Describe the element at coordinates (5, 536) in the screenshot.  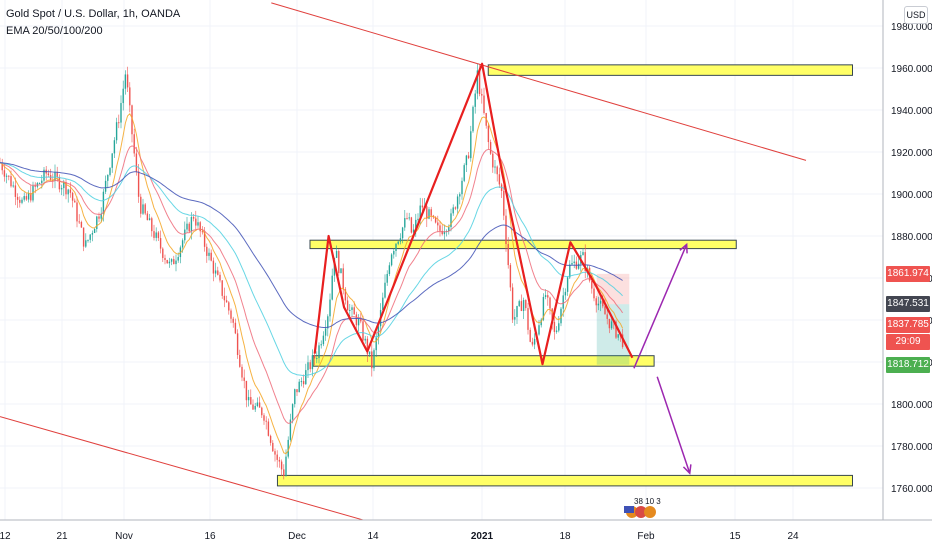
I see `x-tick-label: 12` at that location.